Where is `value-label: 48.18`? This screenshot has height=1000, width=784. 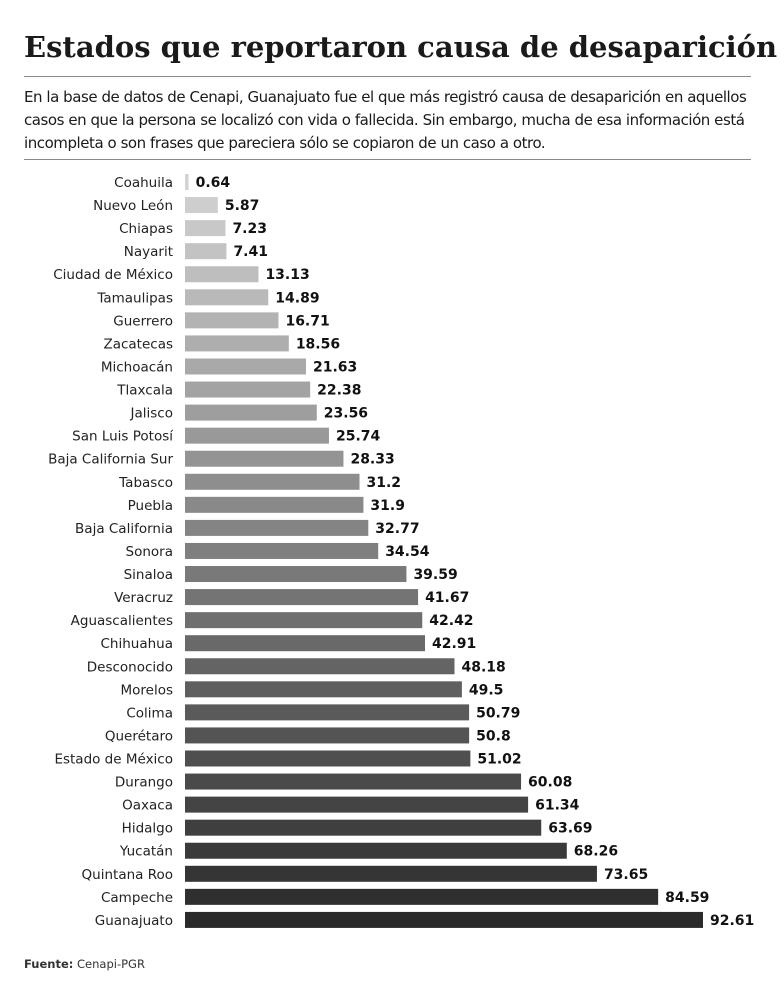
value-label: 48.18 is located at coordinates (483, 667).